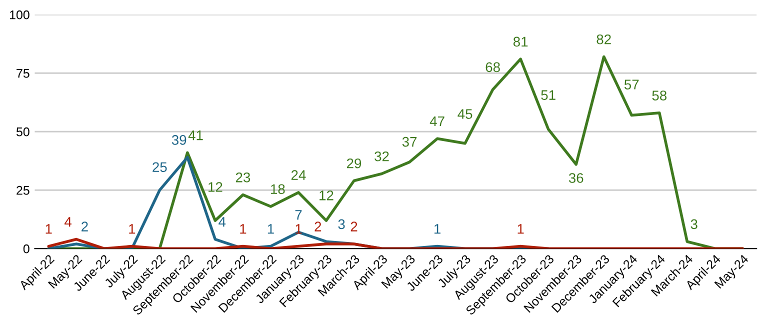 The width and height of the screenshot is (772, 325). Describe the element at coordinates (603, 39) in the screenshot. I see `data-label: 82` at that location.